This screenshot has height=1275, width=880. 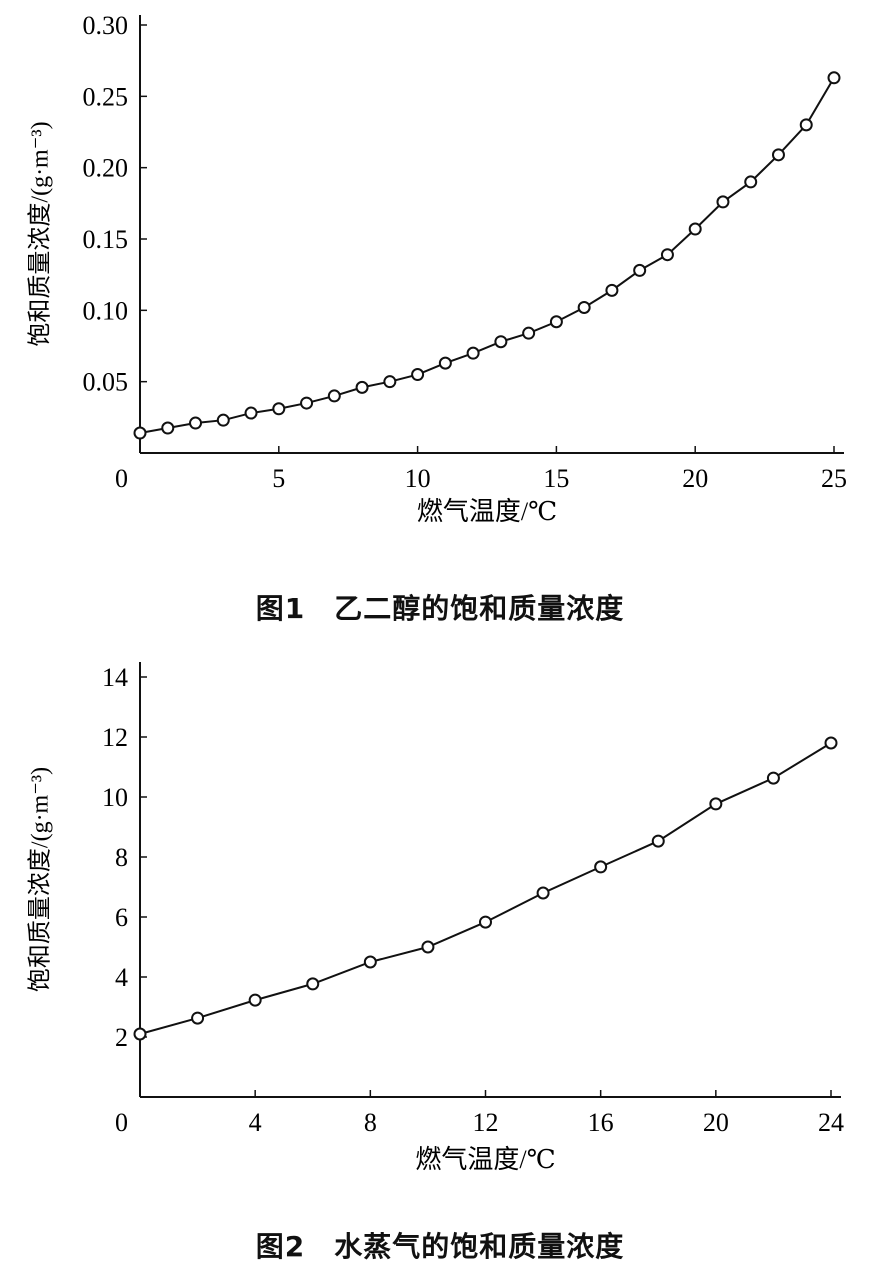 I want to click on chart2-x-axis-label: 燃气温度/℃, so click(x=485, y=1159).